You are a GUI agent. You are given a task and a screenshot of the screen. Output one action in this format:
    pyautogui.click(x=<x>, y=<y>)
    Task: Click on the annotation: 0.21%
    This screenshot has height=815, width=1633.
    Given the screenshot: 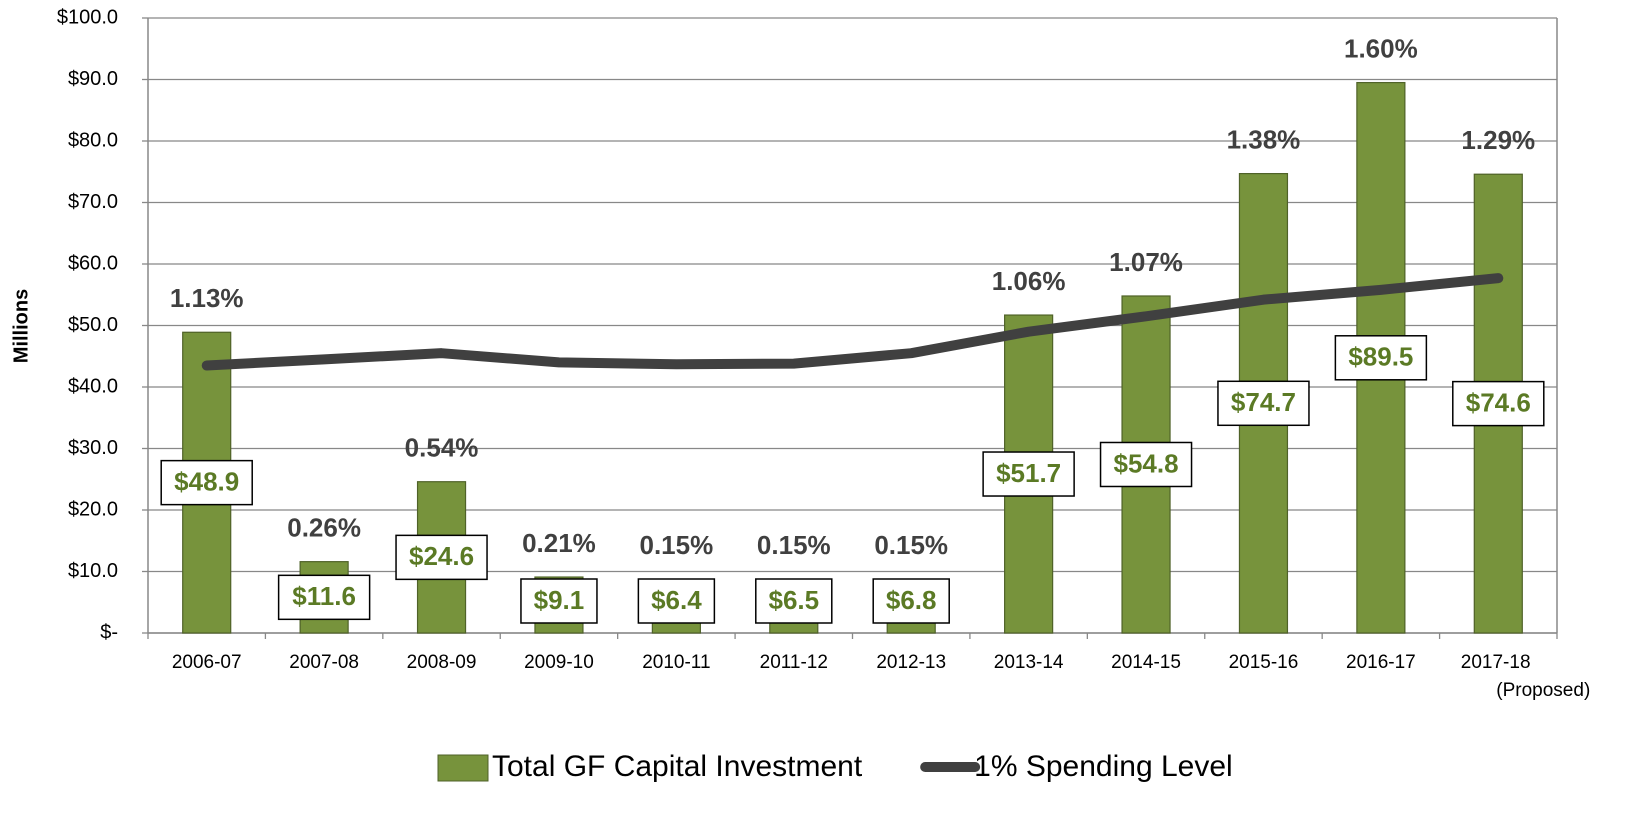 What is the action you would take?
    pyautogui.click(x=559, y=543)
    